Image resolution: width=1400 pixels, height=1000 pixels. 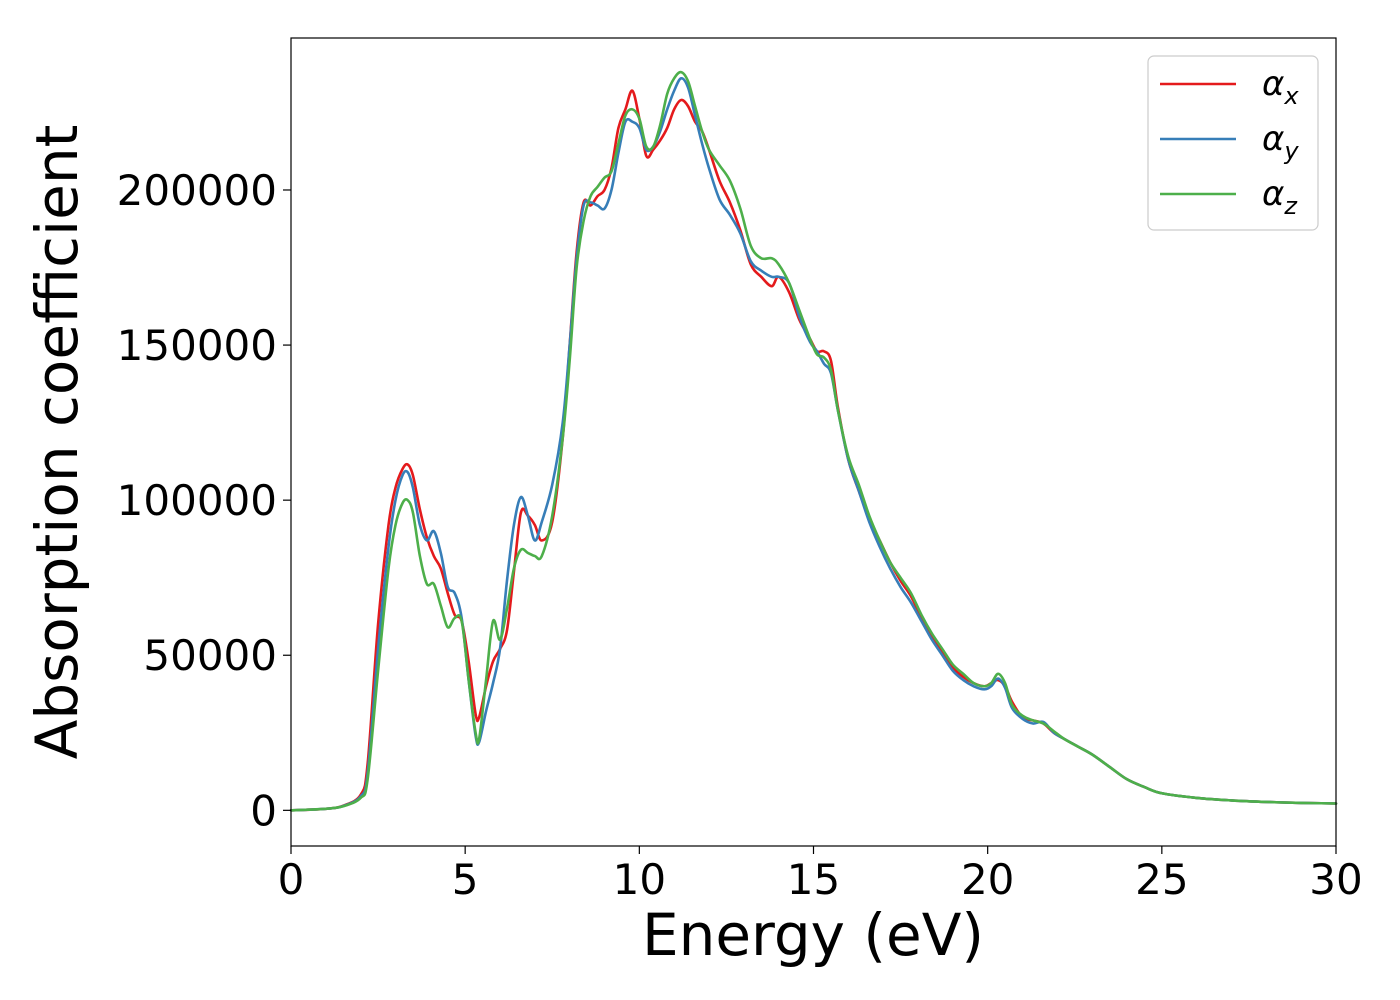 I want to click on x-tick-label: 25, so click(x=1161, y=879).